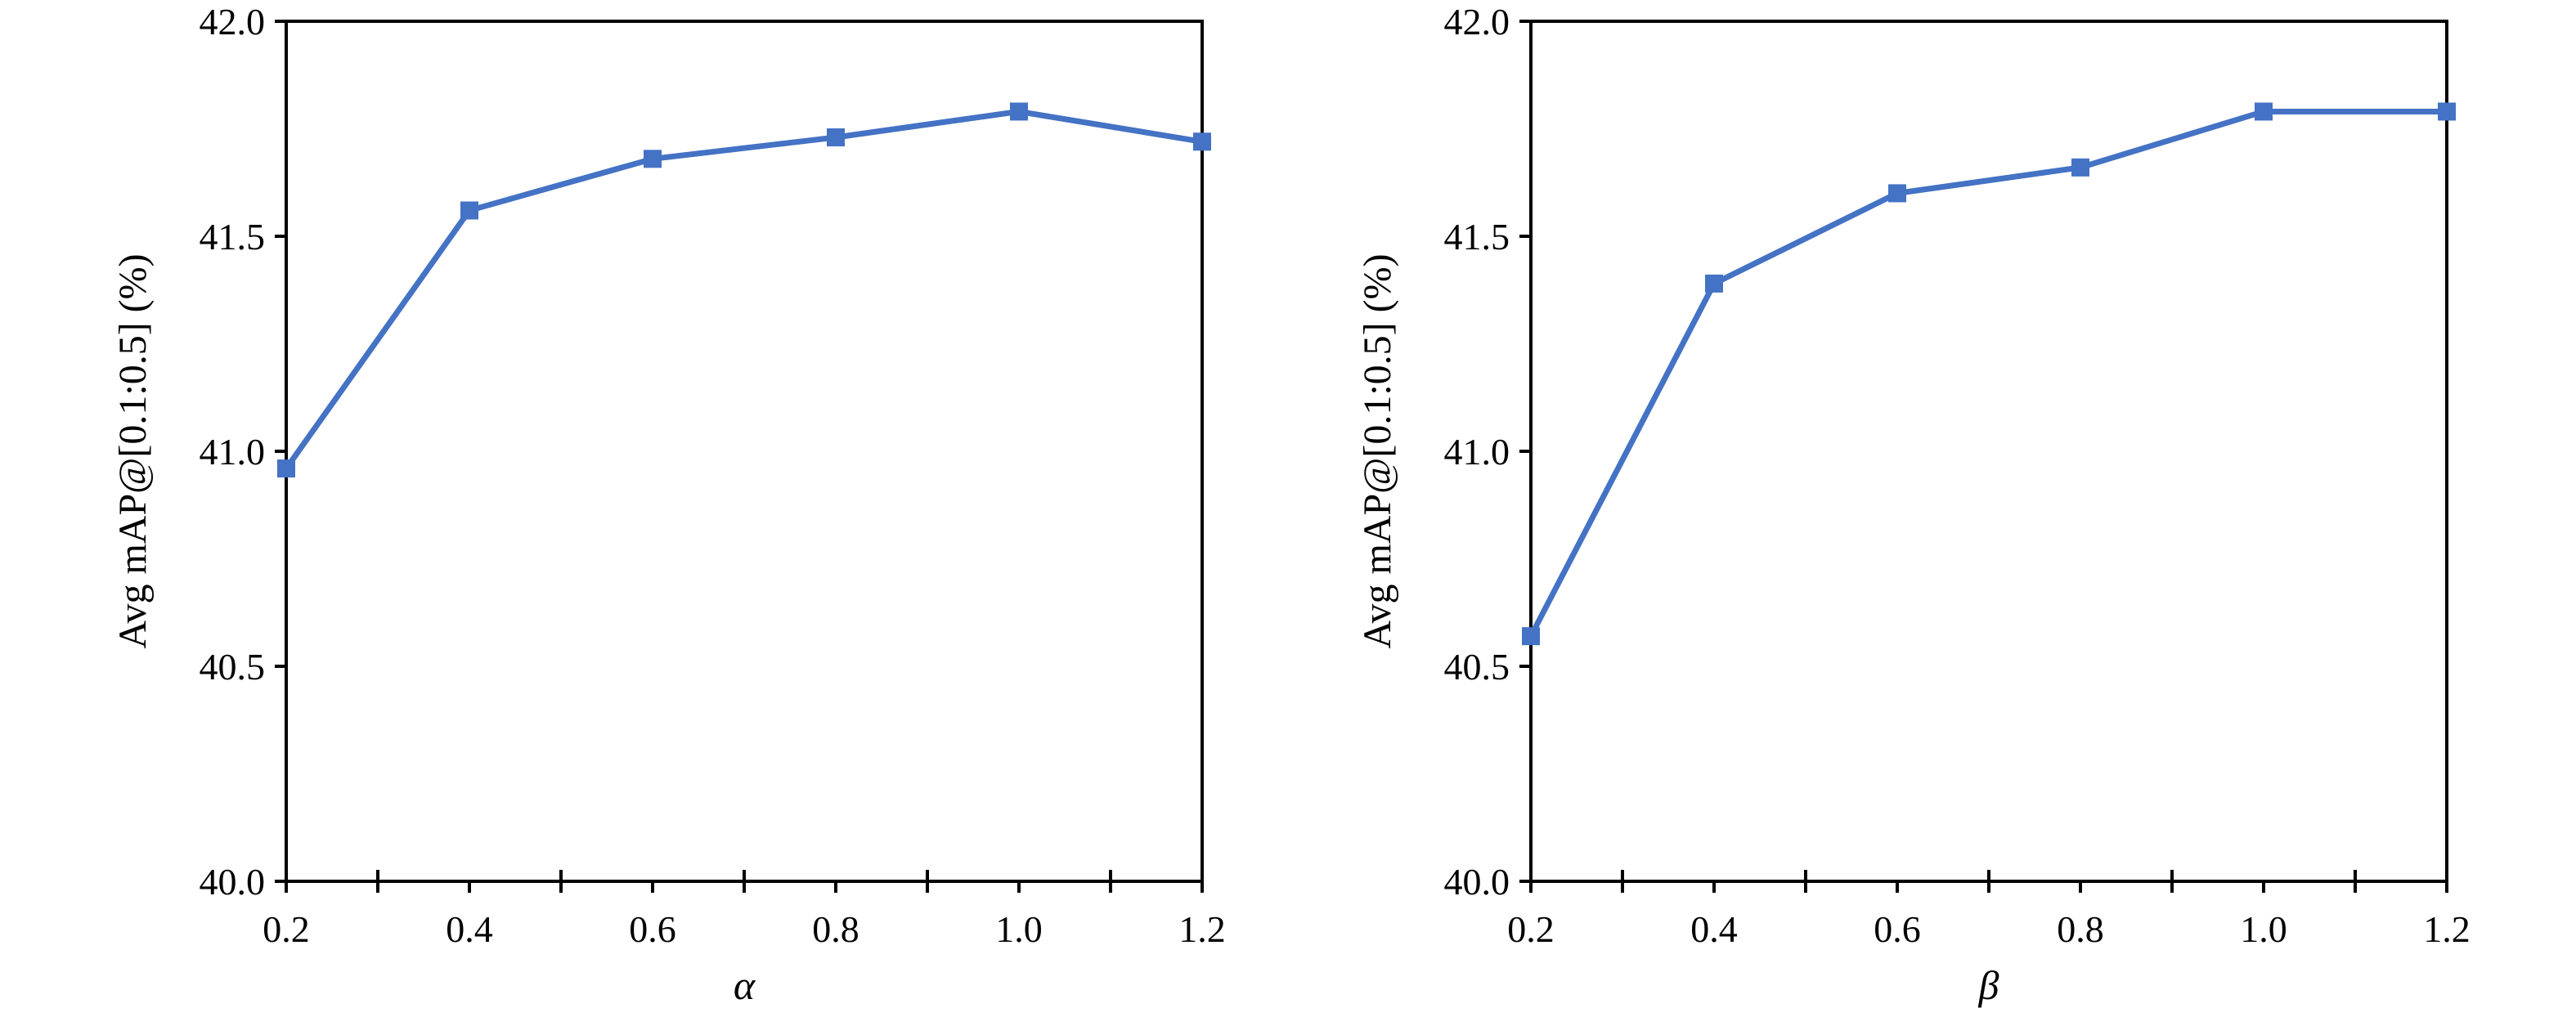 This screenshot has width=2576, height=1017. What do you see at coordinates (1989, 985) in the screenshot?
I see `x-axis-label: β` at bounding box center [1989, 985].